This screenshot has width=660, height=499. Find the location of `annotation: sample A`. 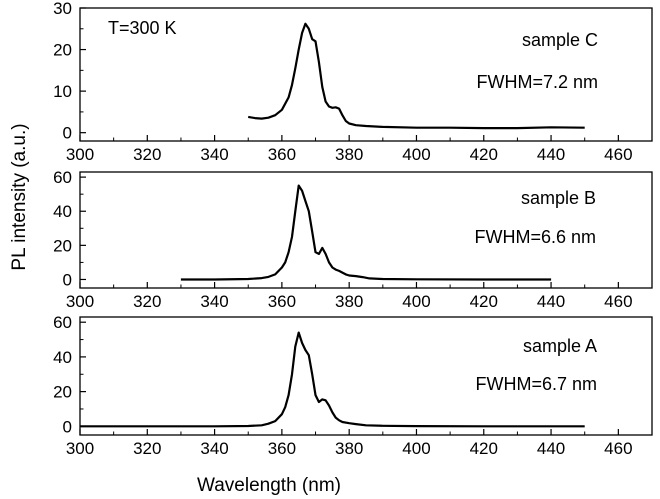

annotation: sample A is located at coordinates (560, 346).